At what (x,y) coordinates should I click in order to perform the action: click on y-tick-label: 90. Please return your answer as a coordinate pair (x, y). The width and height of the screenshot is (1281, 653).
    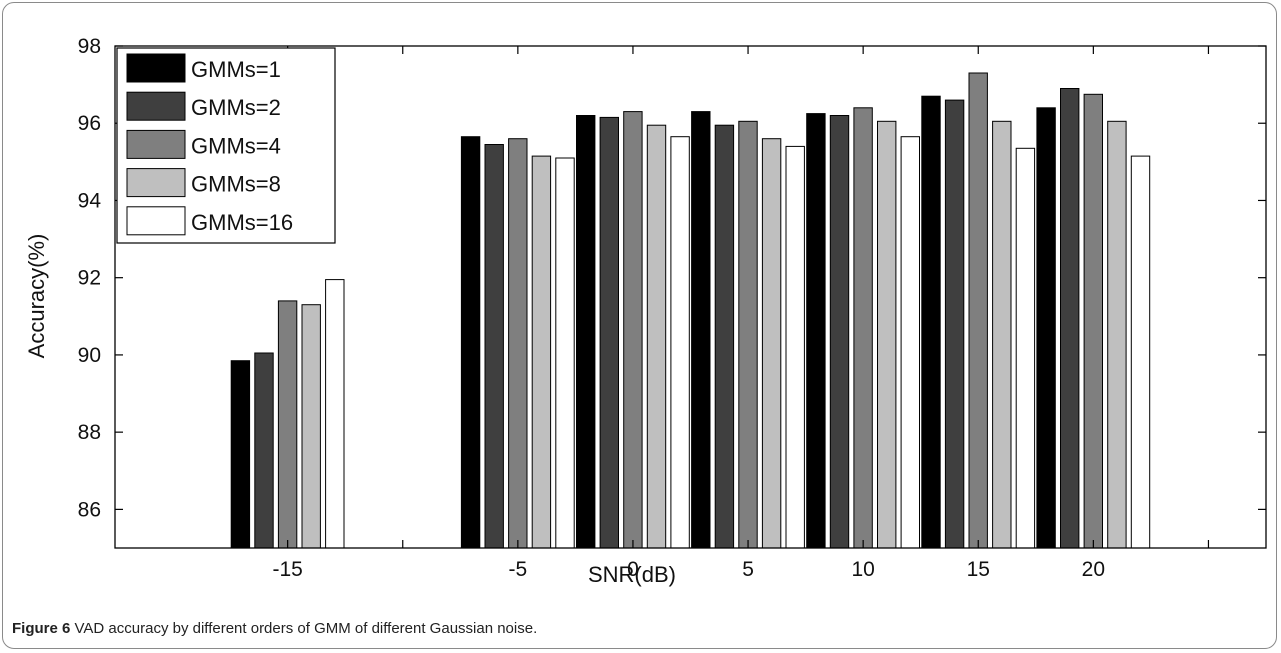
    Looking at the image, I should click on (89, 355).